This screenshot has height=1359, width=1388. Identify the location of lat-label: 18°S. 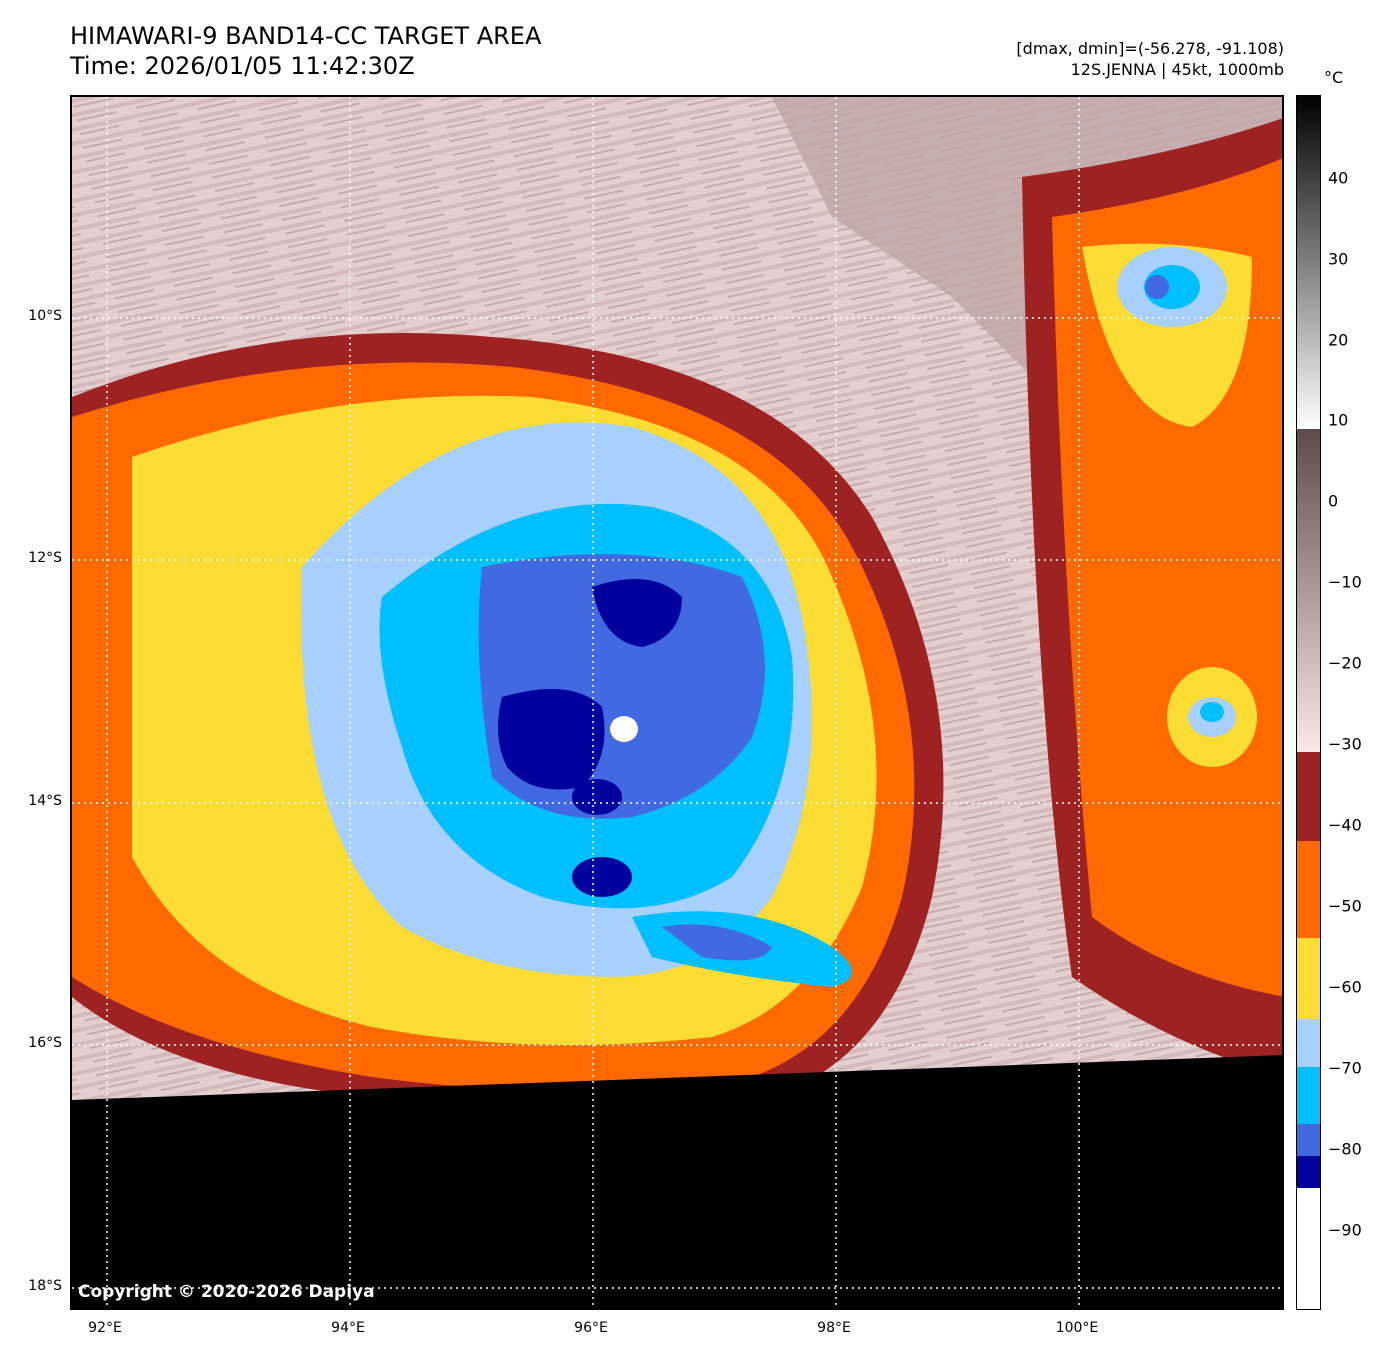
(45, 1286).